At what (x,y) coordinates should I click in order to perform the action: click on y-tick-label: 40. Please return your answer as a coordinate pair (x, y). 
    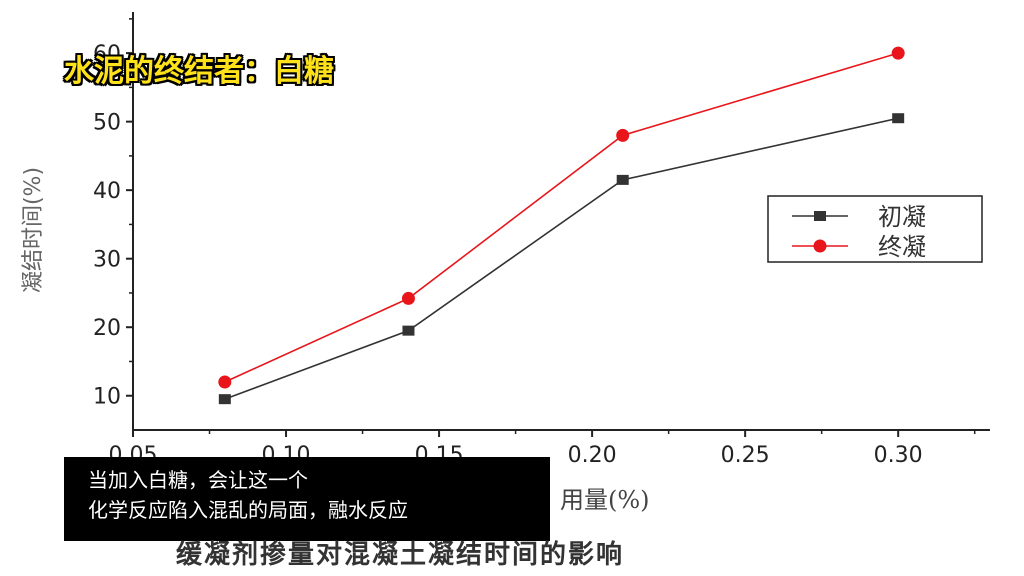
    Looking at the image, I should click on (107, 191).